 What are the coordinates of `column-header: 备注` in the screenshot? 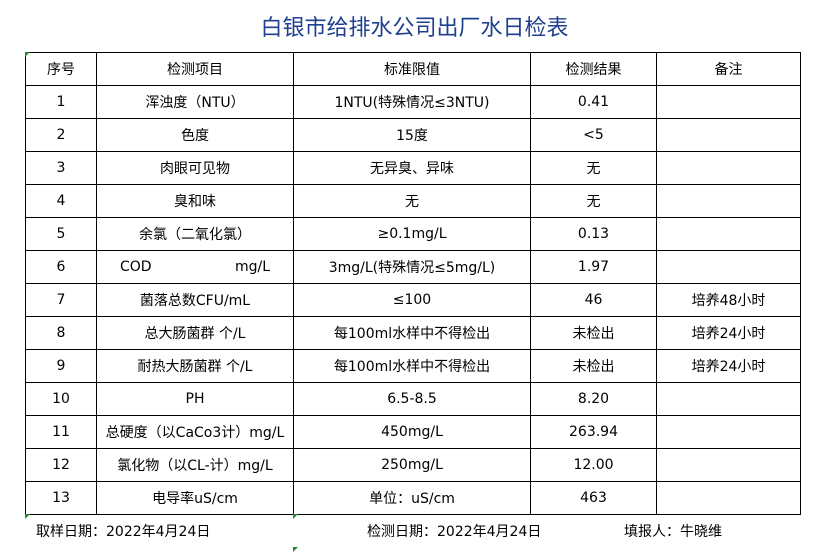 It's located at (728, 69).